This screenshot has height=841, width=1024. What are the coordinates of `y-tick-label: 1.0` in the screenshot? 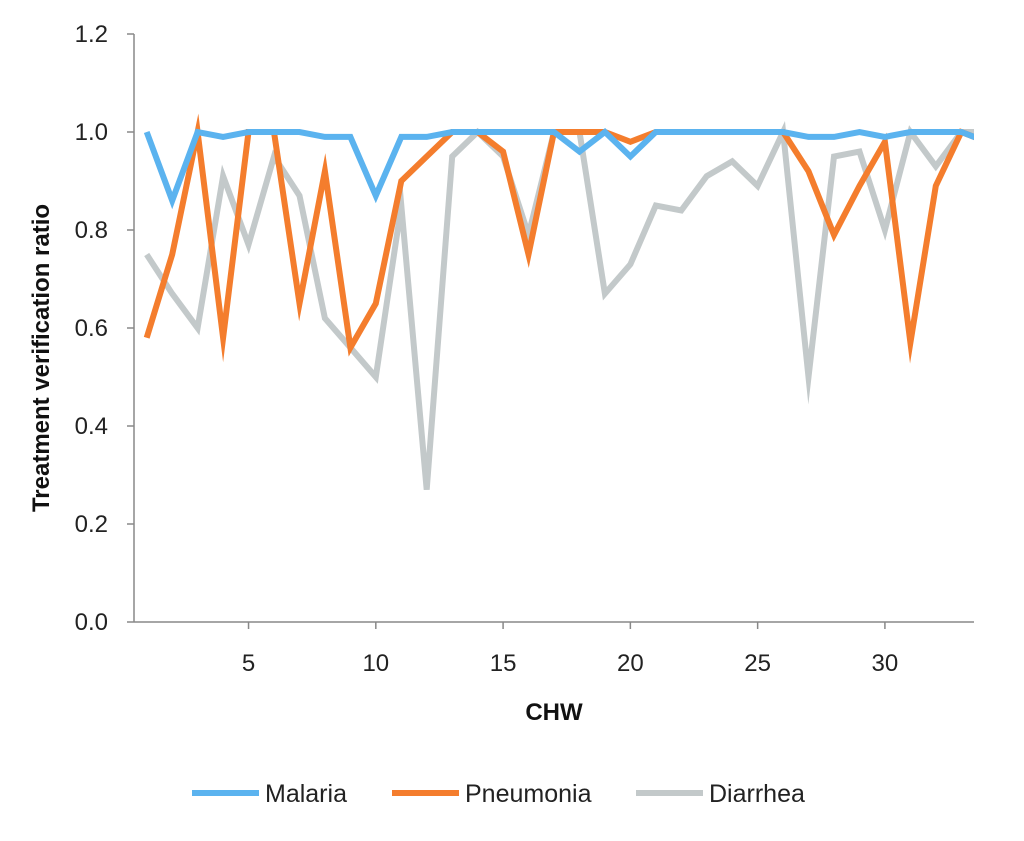 It's located at (91, 132).